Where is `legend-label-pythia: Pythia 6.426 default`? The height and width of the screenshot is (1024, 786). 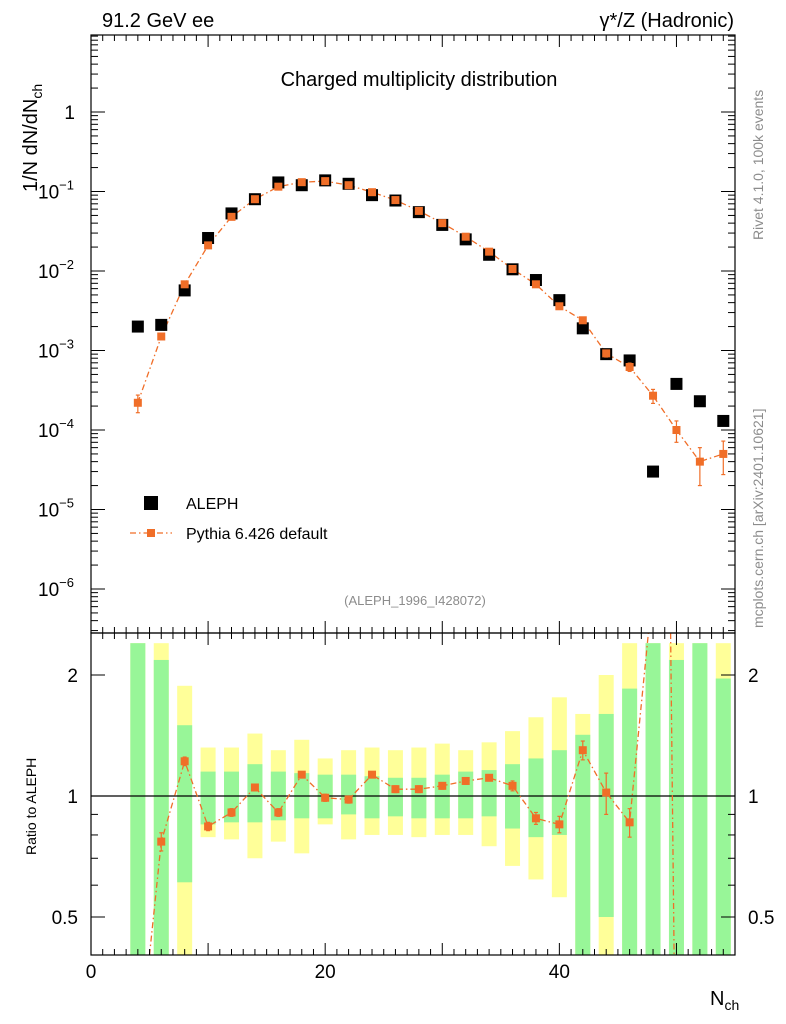 legend-label-pythia: Pythia 6.426 default is located at coordinates (257, 534).